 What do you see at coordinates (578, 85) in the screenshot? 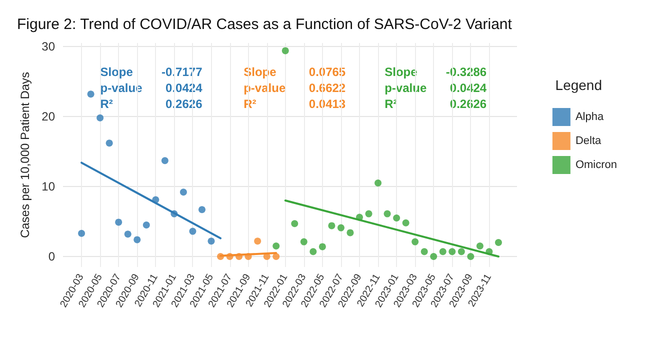
I see `legend-title: Legend` at bounding box center [578, 85].